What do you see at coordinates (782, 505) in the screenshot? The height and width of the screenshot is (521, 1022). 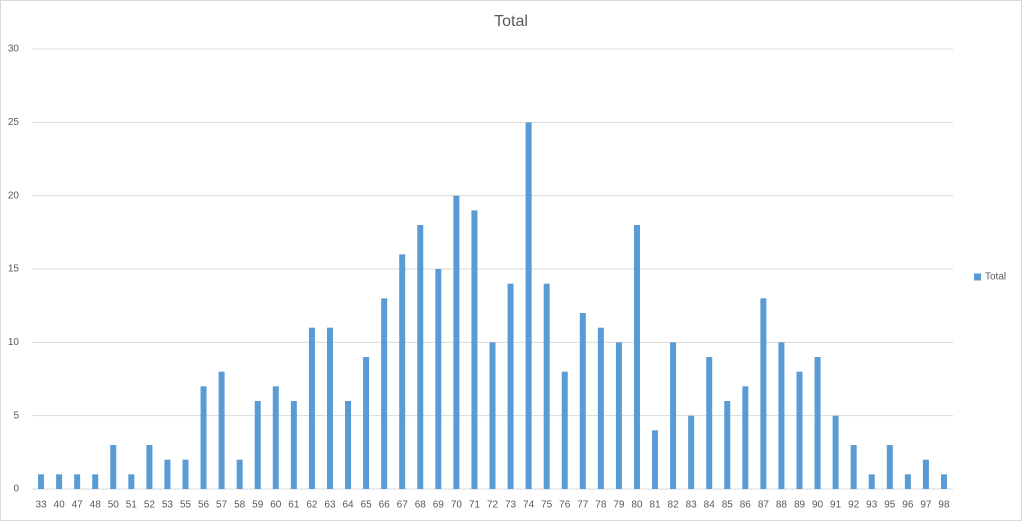 I see `x-tick-label: 88` at bounding box center [782, 505].